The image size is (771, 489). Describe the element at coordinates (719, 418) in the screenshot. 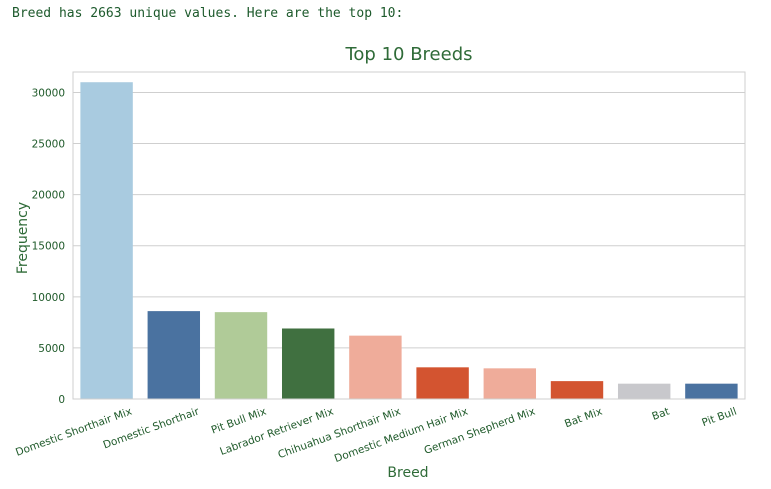

I see `x-tick-label: Pit Bull` at that location.